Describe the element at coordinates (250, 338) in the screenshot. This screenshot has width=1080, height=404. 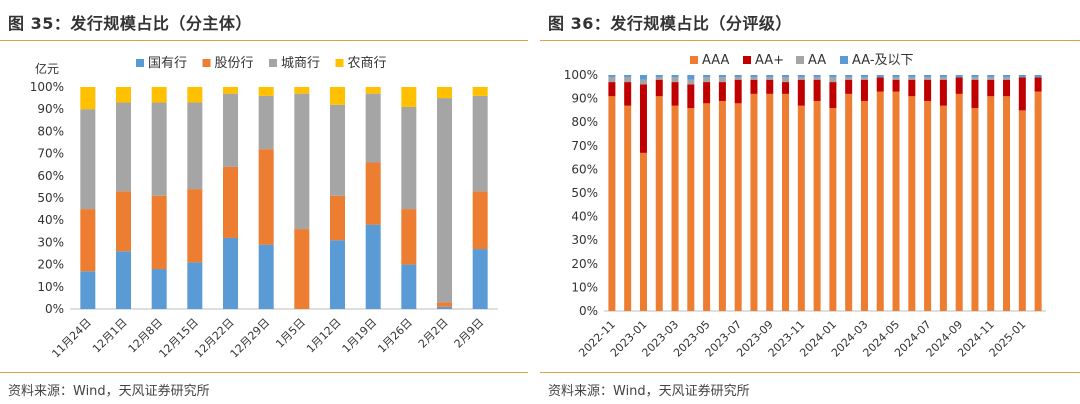
I see `x-tick-label: 12月29日` at that location.